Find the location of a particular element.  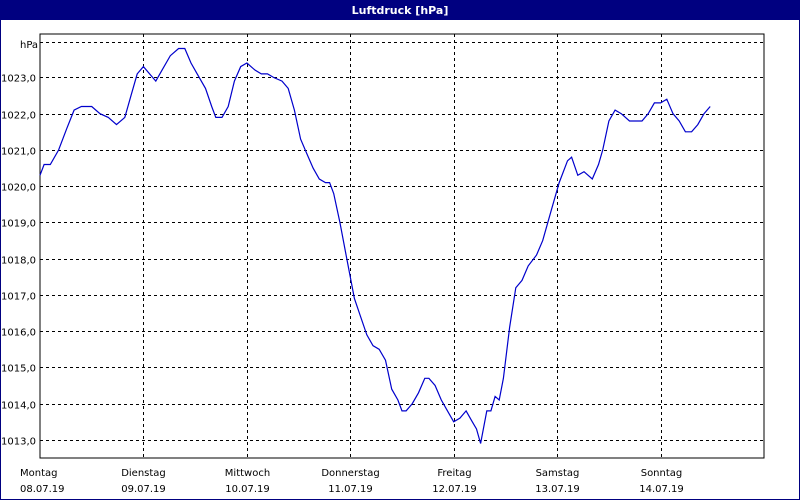

y-tick-label: 1022,0 is located at coordinates (18, 116).